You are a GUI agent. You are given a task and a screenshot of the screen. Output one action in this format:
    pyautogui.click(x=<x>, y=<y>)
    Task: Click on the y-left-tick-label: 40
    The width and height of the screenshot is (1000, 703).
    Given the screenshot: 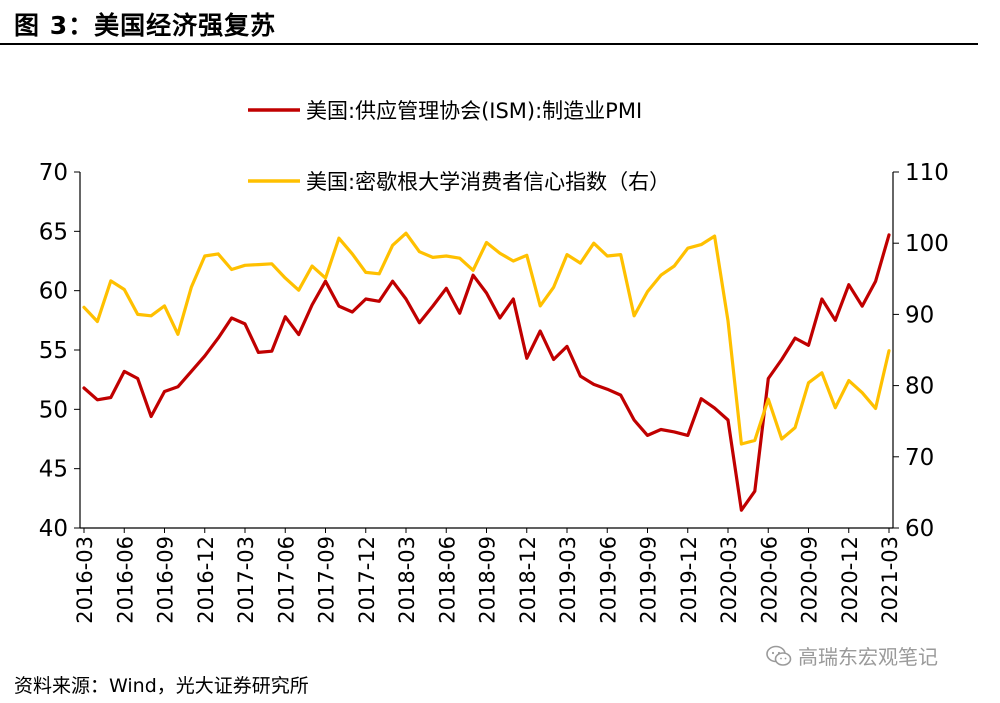 What is the action you would take?
    pyautogui.click(x=53, y=529)
    